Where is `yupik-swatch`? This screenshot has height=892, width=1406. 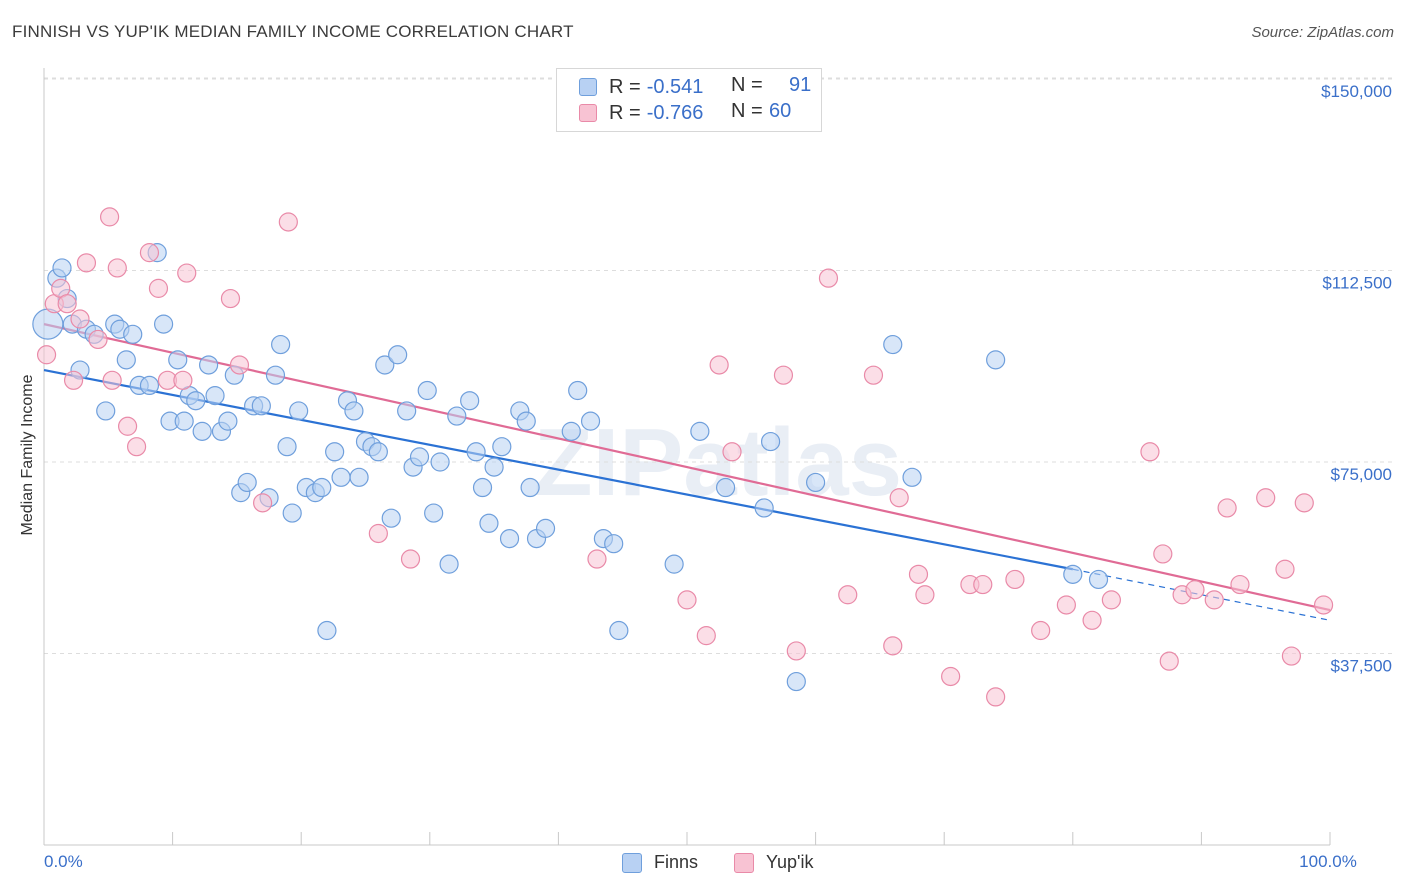
yupik-swatch is located at coordinates (588, 113).